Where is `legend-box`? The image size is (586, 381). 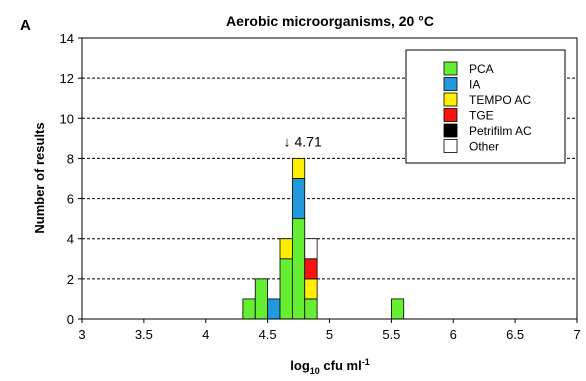
legend-box is located at coordinates (485, 106).